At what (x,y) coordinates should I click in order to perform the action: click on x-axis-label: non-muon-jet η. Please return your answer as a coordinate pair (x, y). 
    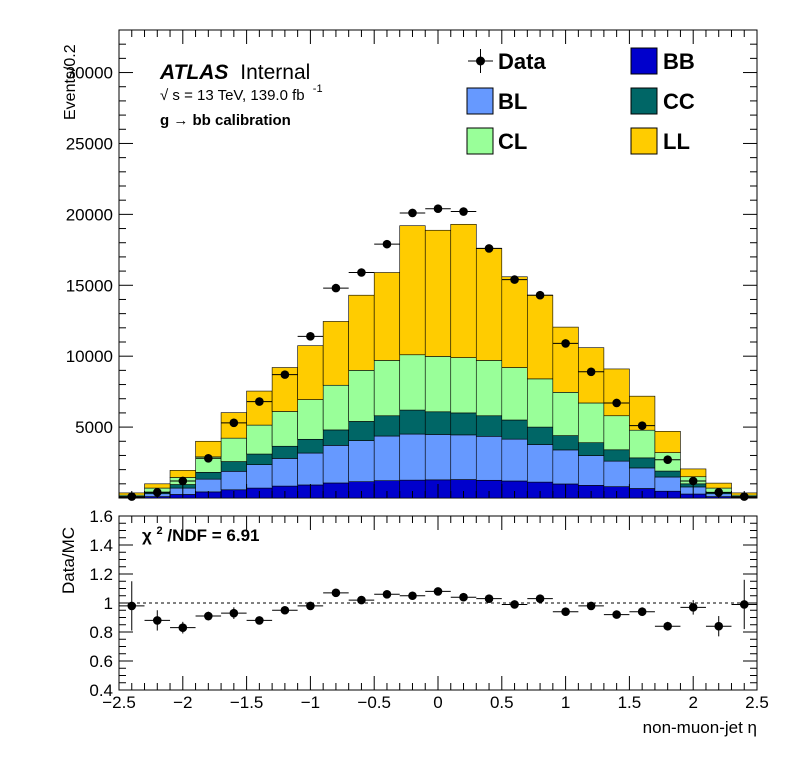
    Looking at the image, I should click on (700, 727).